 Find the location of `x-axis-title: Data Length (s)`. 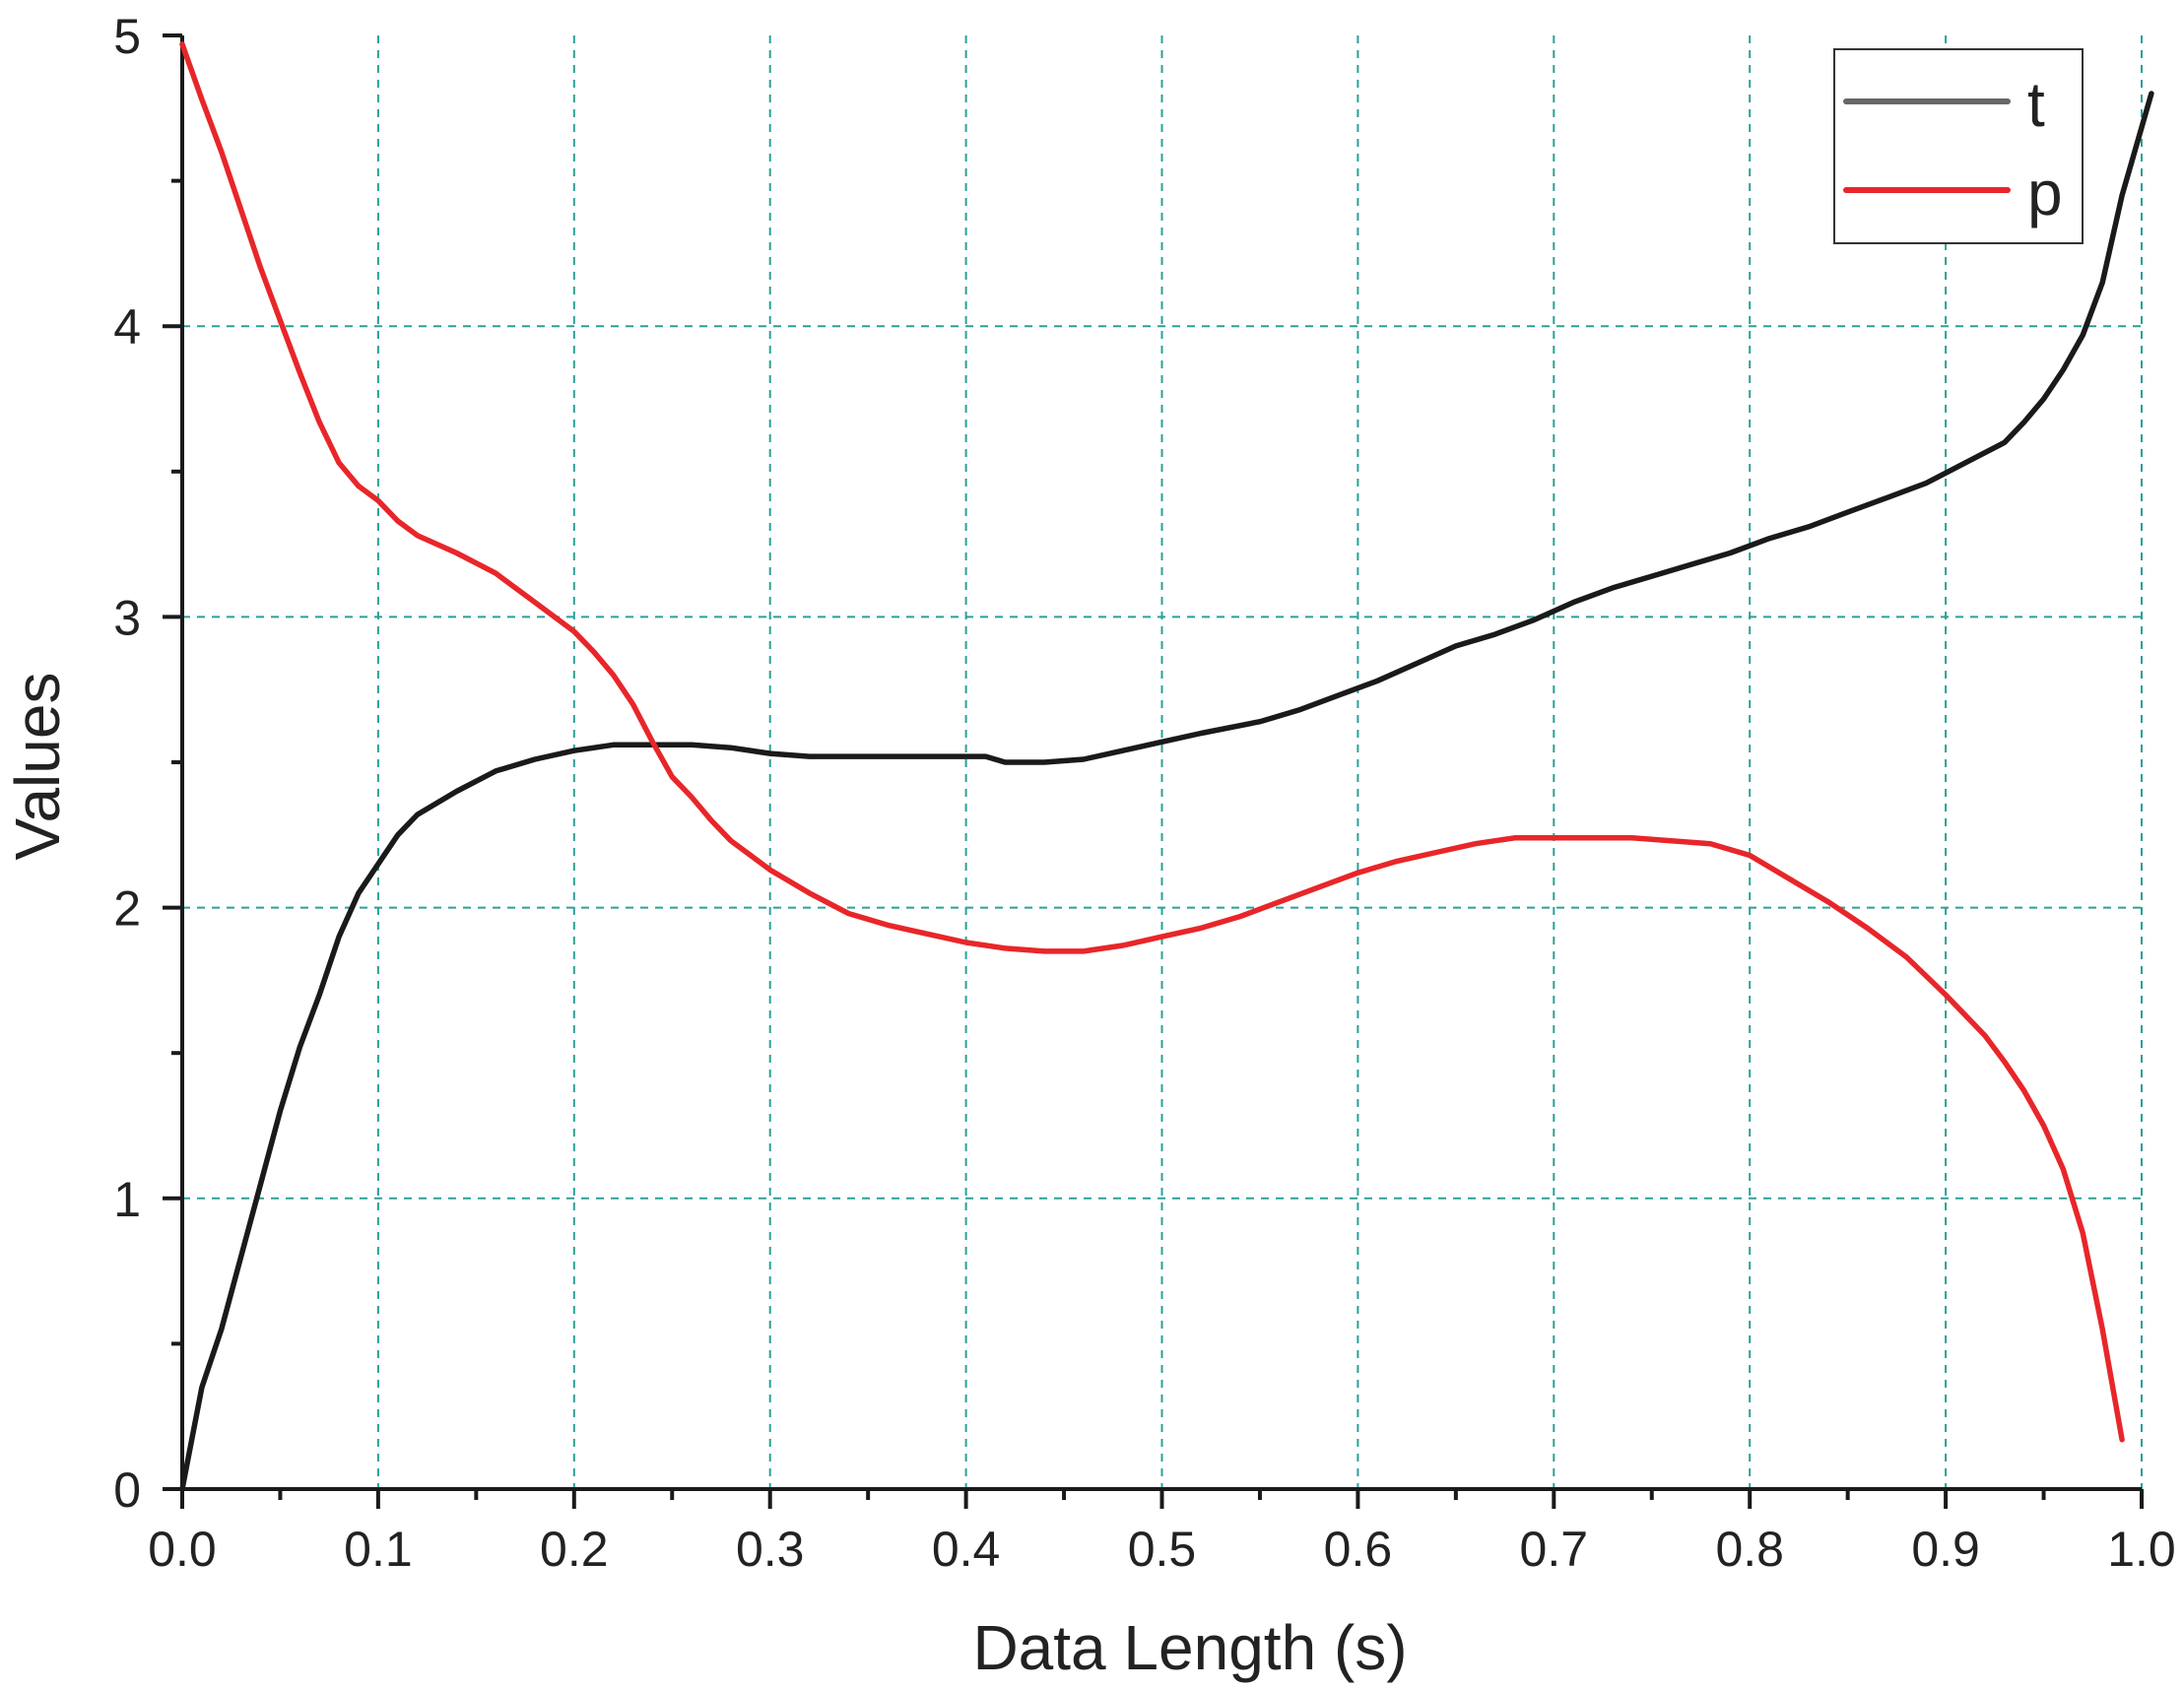

x-axis-title: Data Length (s) is located at coordinates (1189, 1647).